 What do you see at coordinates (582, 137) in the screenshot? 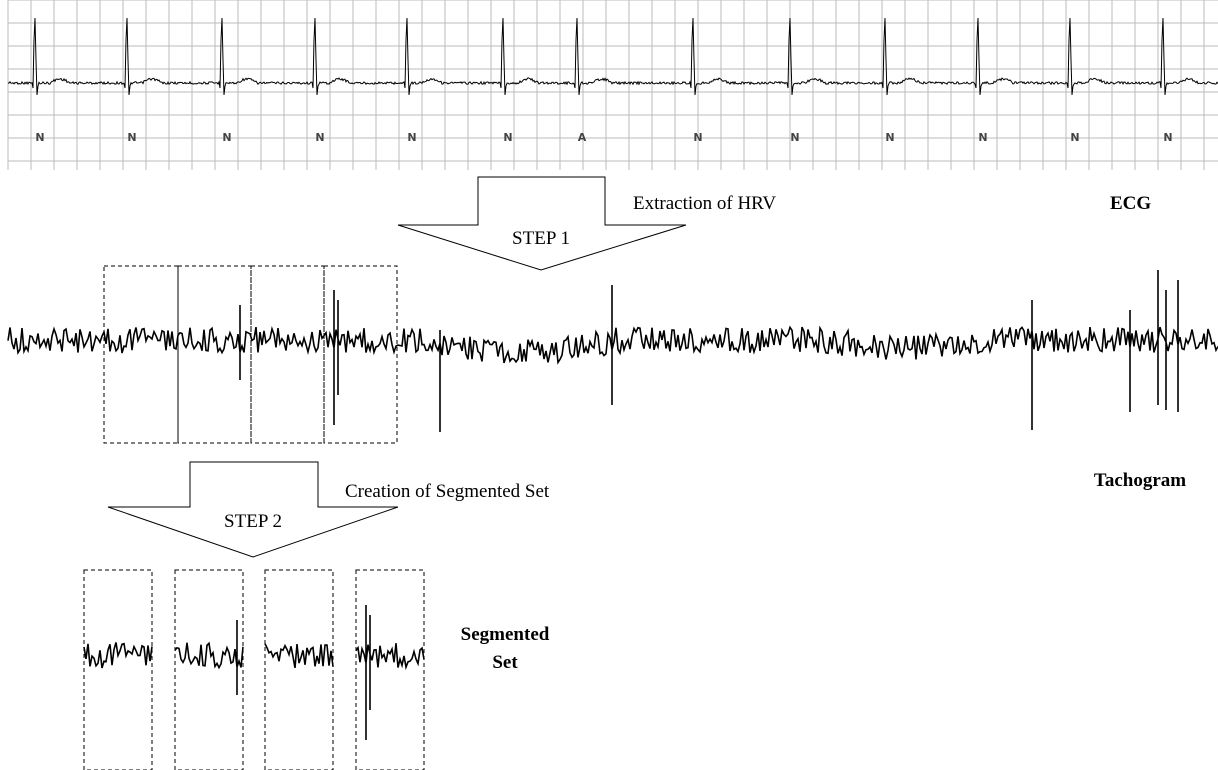
I see `beat-label: A` at bounding box center [582, 137].